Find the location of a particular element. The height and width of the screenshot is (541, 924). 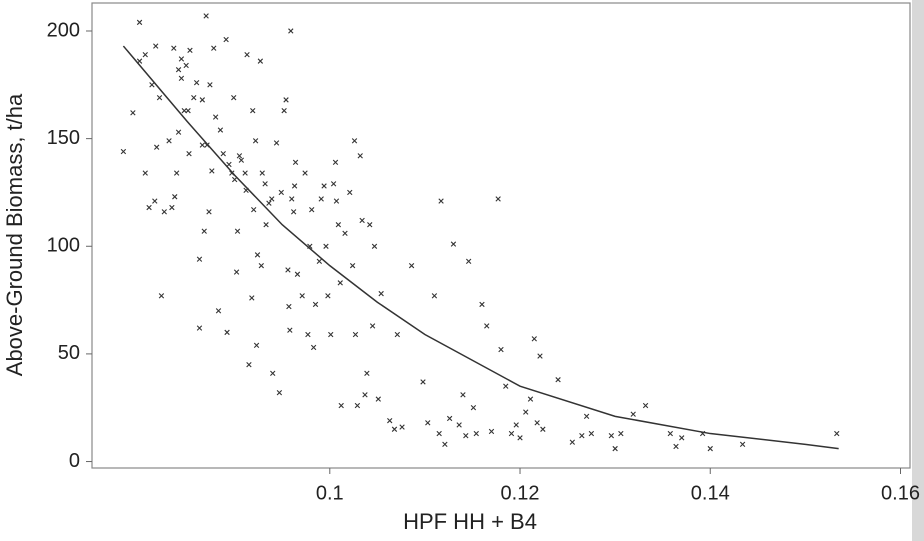

x-tick-label: 0.14 is located at coordinates (710, 493).